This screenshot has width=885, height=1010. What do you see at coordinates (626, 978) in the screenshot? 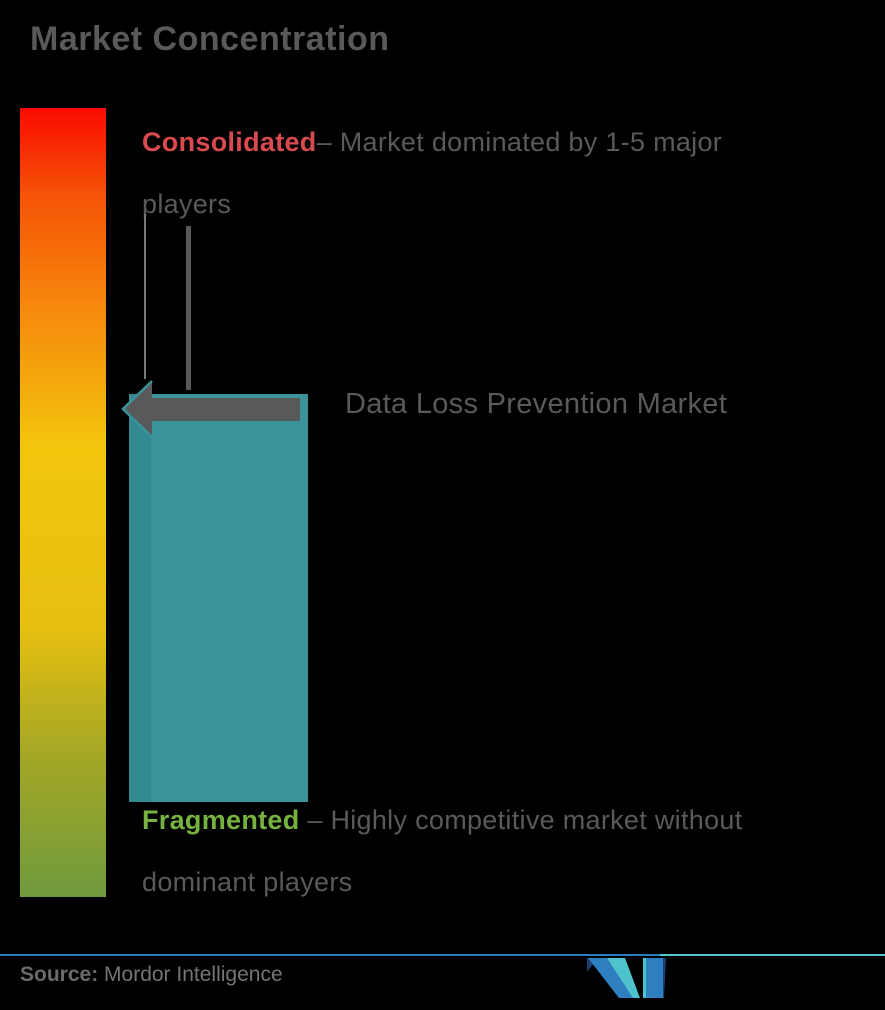
I see `mordor-intelligence-logo-icon` at bounding box center [626, 978].